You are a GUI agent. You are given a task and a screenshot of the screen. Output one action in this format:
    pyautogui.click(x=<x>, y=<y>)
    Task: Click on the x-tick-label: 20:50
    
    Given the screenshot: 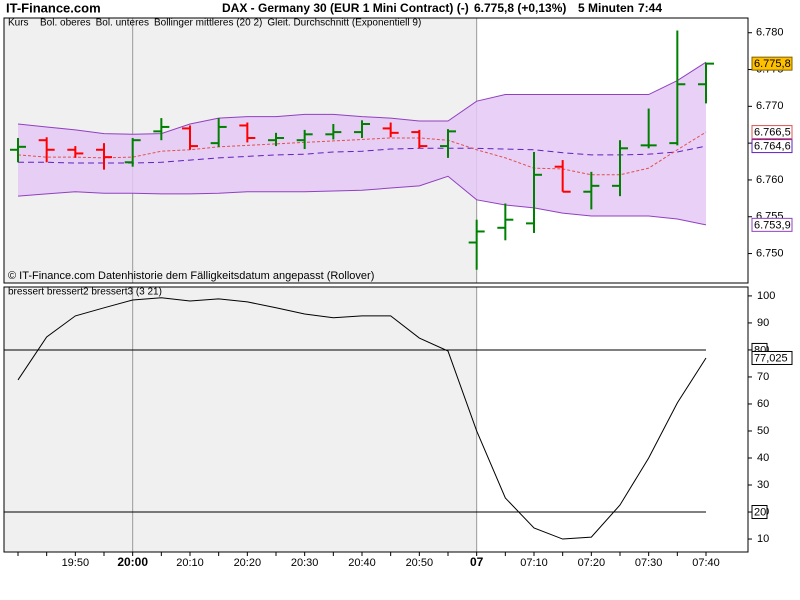 What is the action you would take?
    pyautogui.click(x=420, y=563)
    